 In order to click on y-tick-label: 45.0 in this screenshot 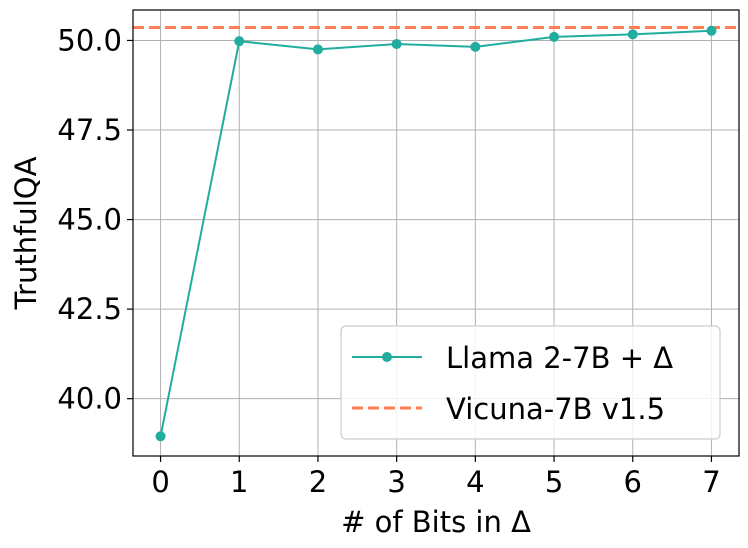, I will do `click(89, 220)`.